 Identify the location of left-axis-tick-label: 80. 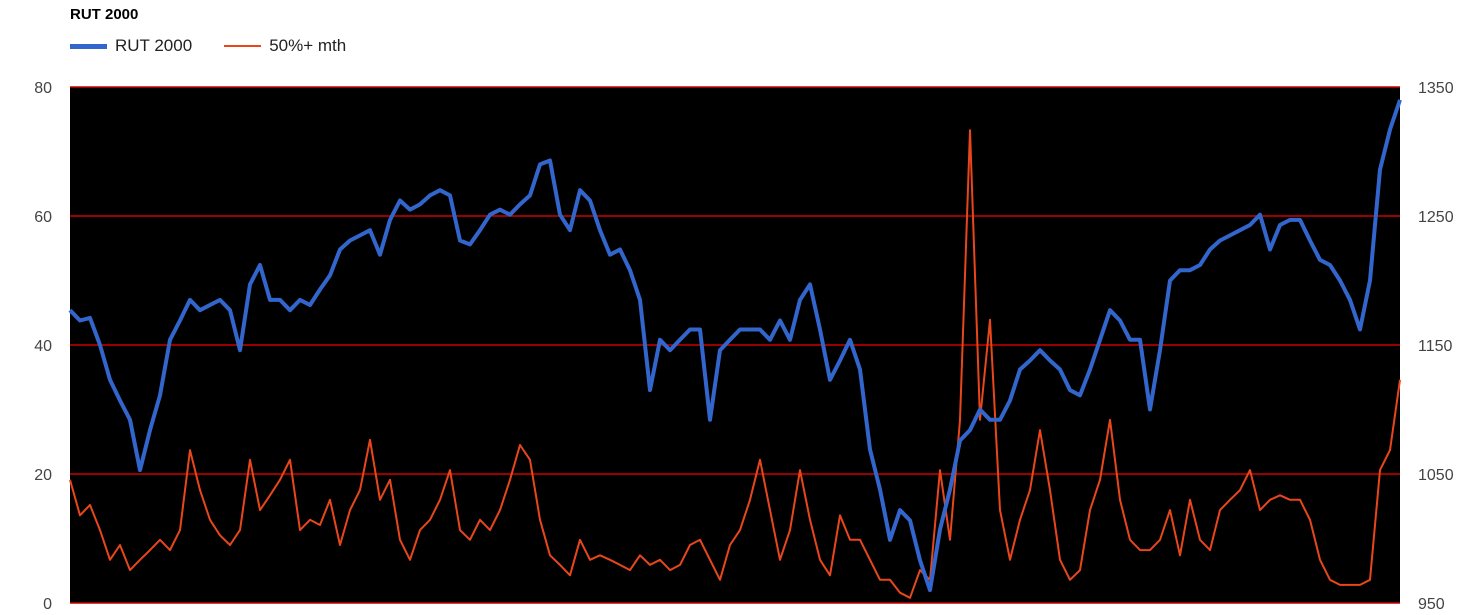
(43, 88).